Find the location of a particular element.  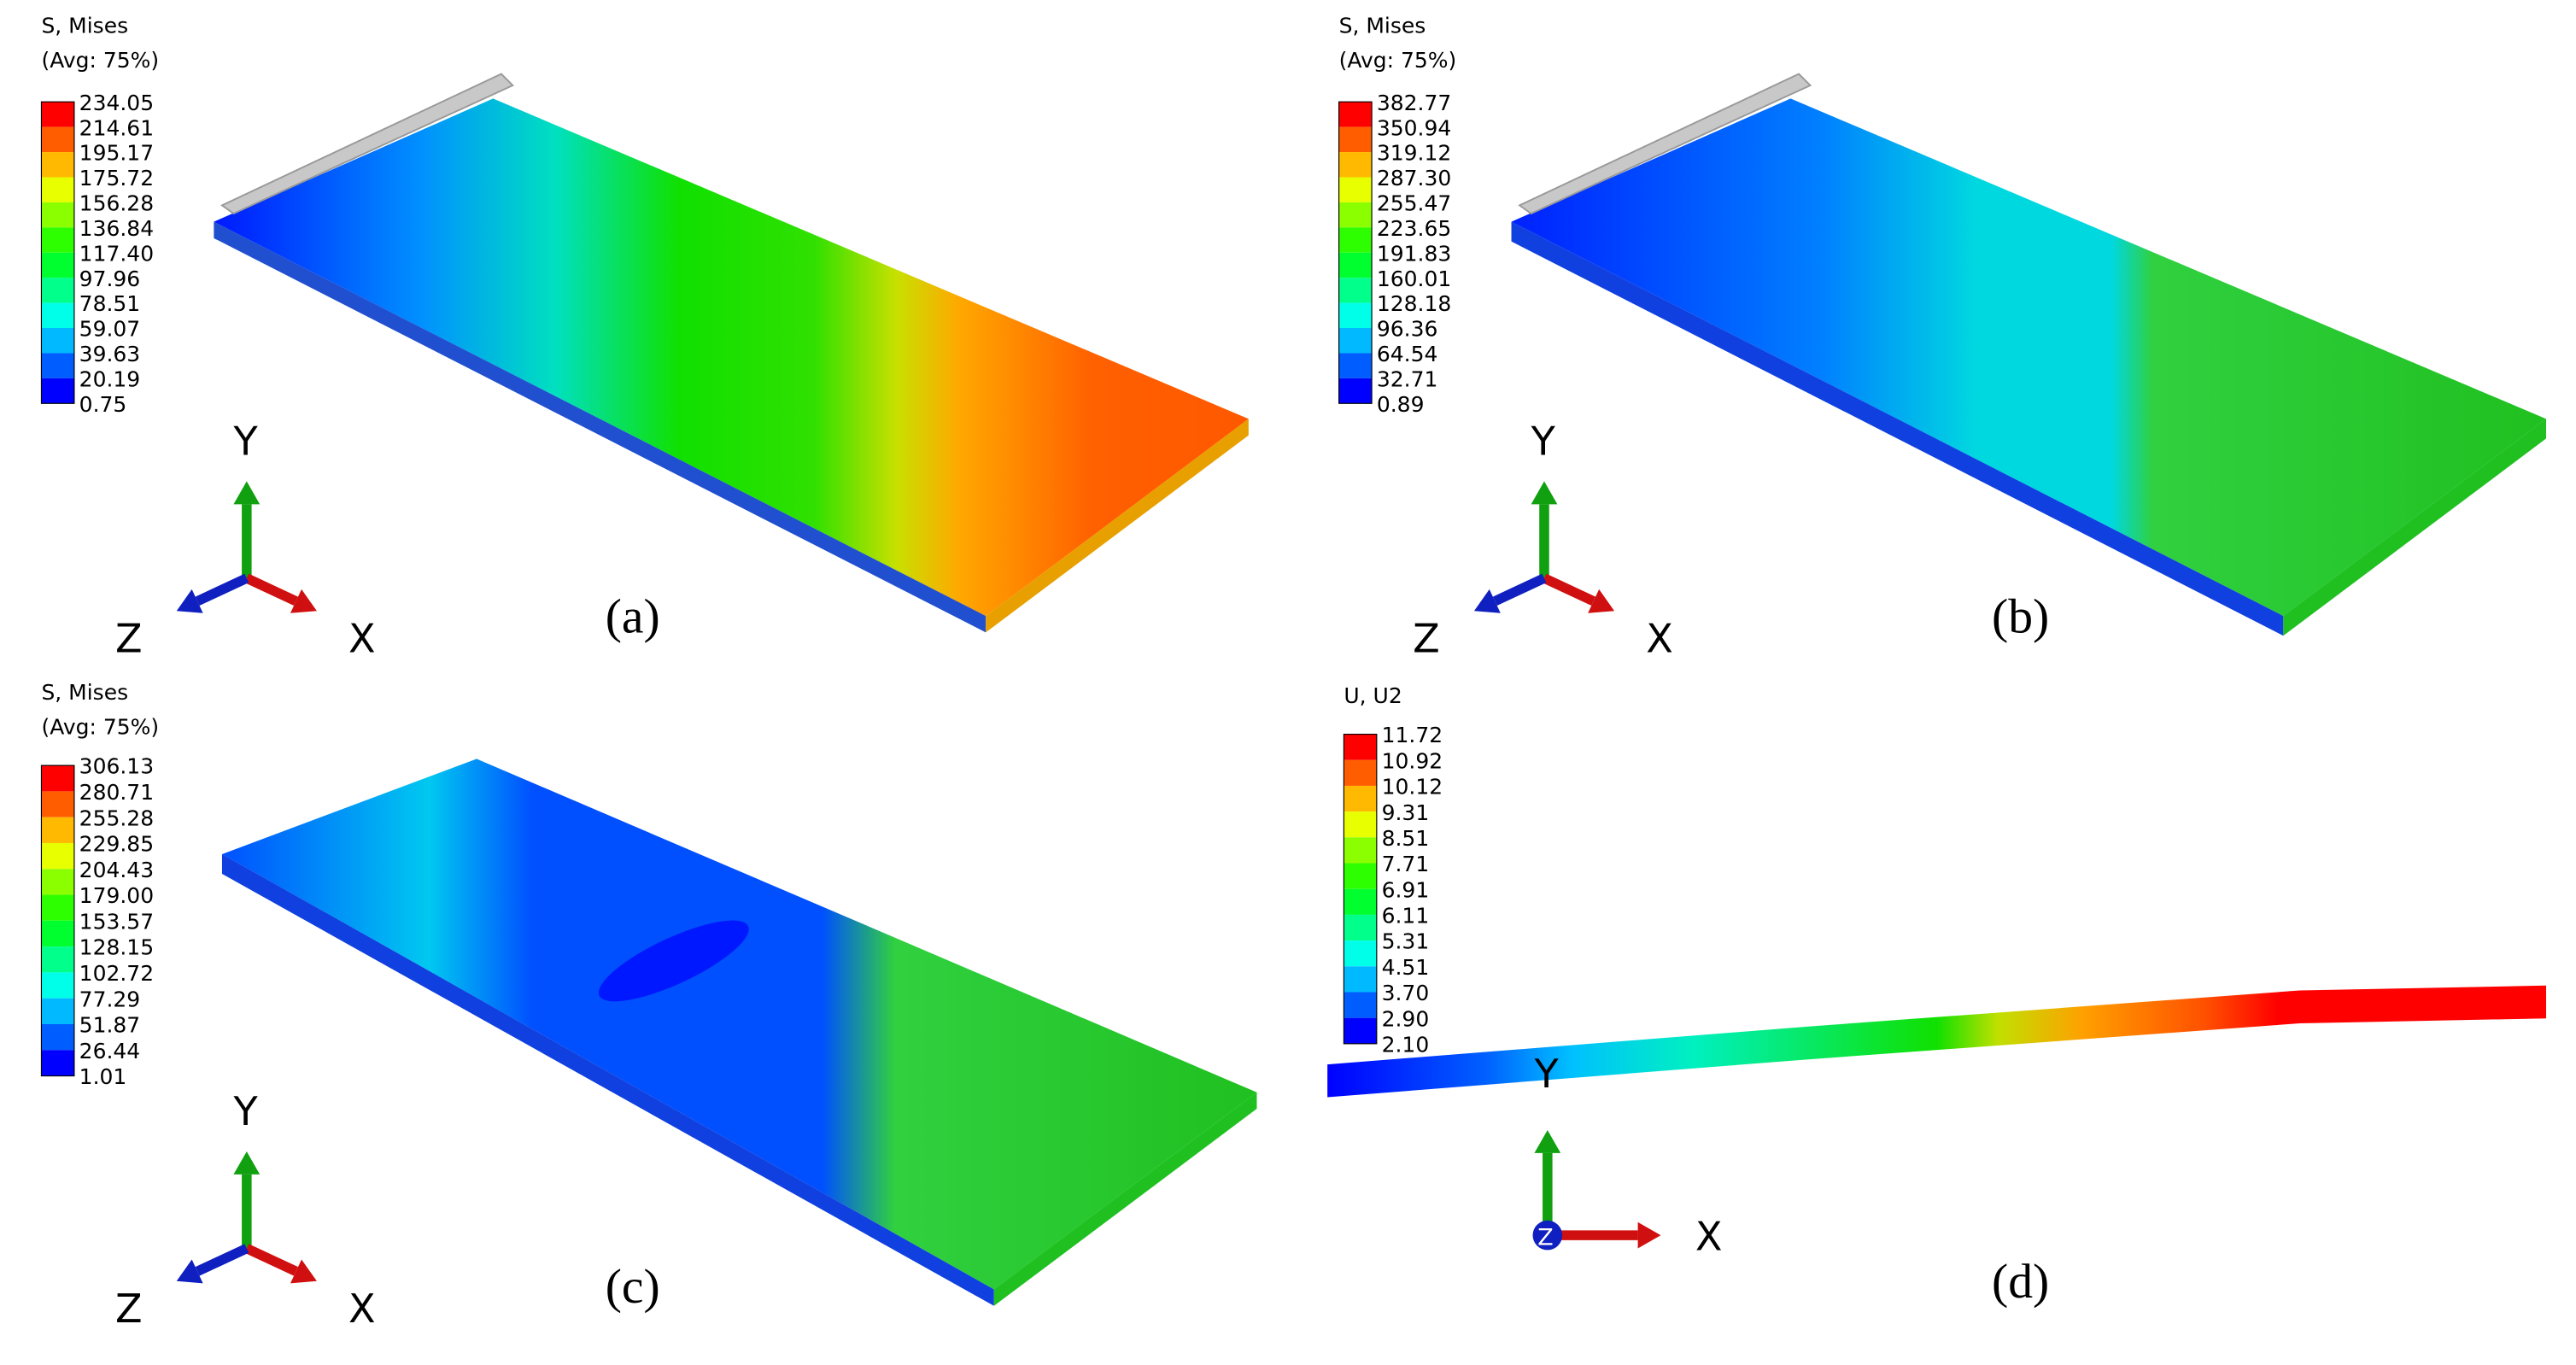

legend-value: 7.71 is located at coordinates (1406, 864).